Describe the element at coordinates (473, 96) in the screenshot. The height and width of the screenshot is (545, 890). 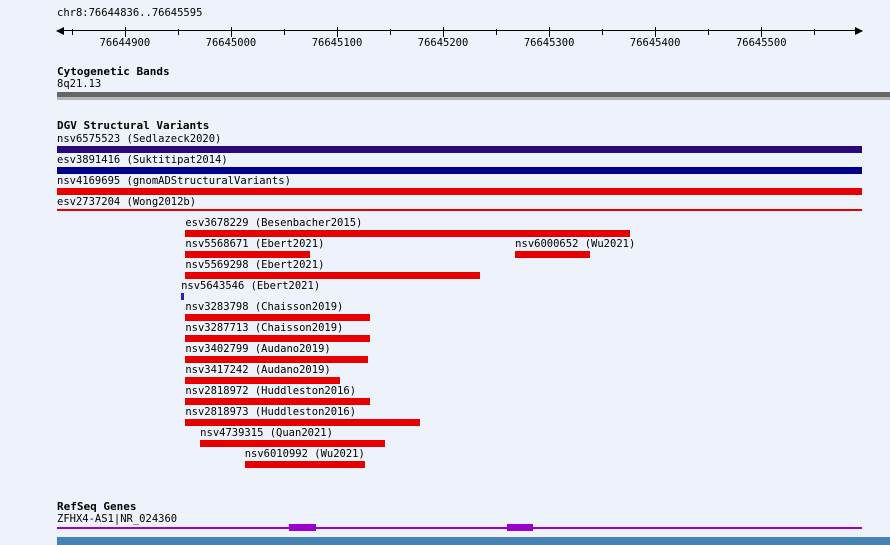
I see `cytoband-bar` at that location.